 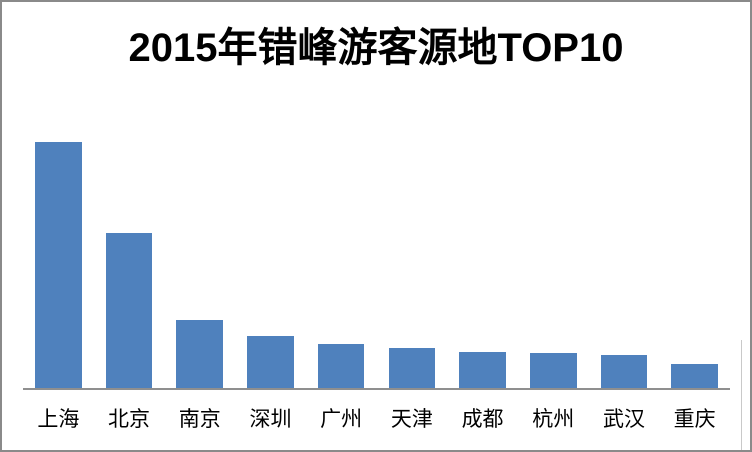 What do you see at coordinates (58, 419) in the screenshot?
I see `x-label-1: 上海` at bounding box center [58, 419].